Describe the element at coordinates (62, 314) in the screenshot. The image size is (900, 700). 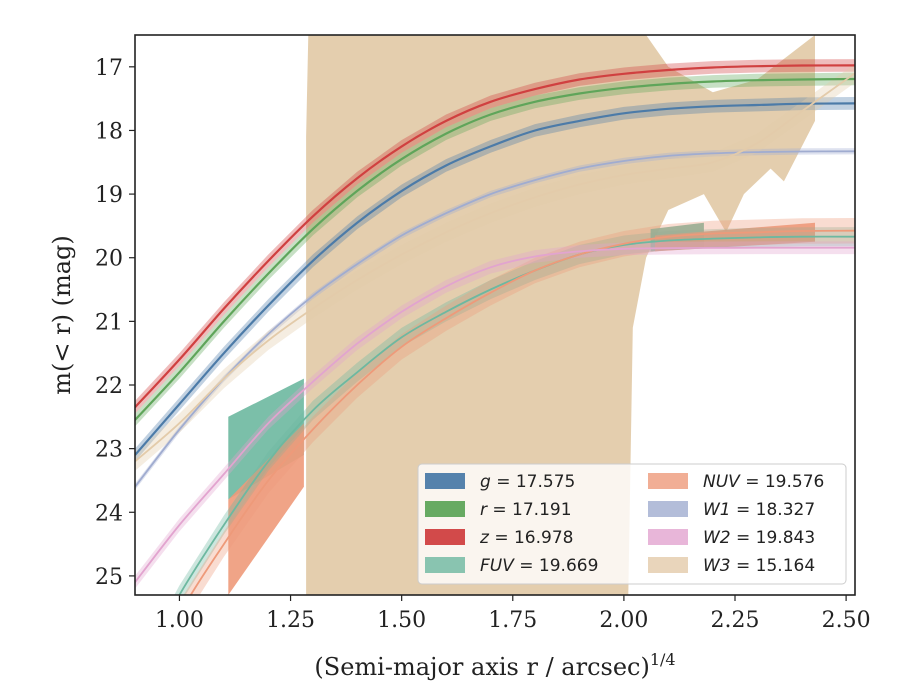
I see `y-axis-label: m(< r) (mag)` at that location.